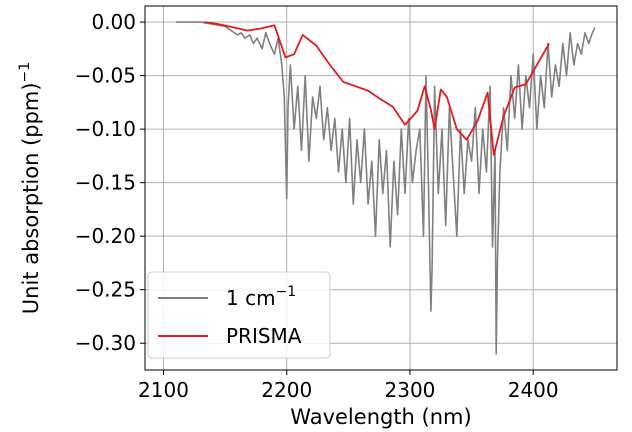  What do you see at coordinates (31, 198) in the screenshot?
I see `y-axis-label-main: Unit absorption (ppm)` at bounding box center [31, 198].